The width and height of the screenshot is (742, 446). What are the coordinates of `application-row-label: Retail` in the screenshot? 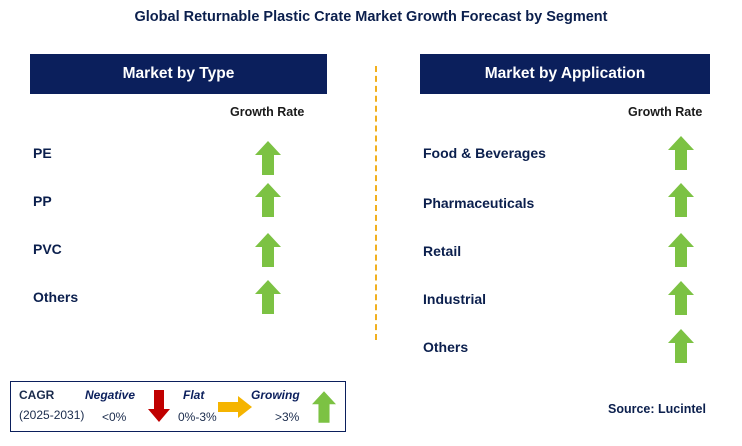 It's located at (442, 251).